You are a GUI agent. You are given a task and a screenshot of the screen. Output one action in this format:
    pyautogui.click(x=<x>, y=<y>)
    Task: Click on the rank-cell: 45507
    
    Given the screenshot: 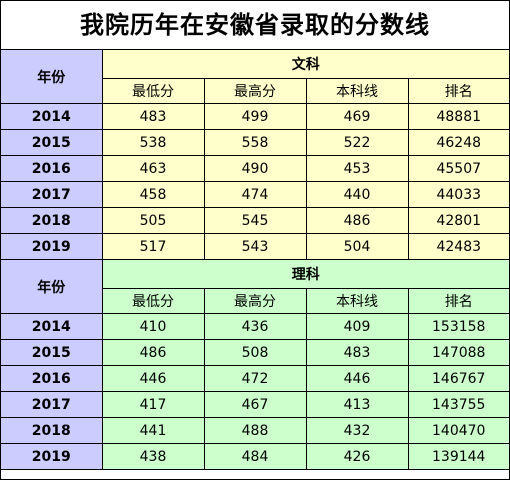 What is the action you would take?
    pyautogui.click(x=458, y=168)
    